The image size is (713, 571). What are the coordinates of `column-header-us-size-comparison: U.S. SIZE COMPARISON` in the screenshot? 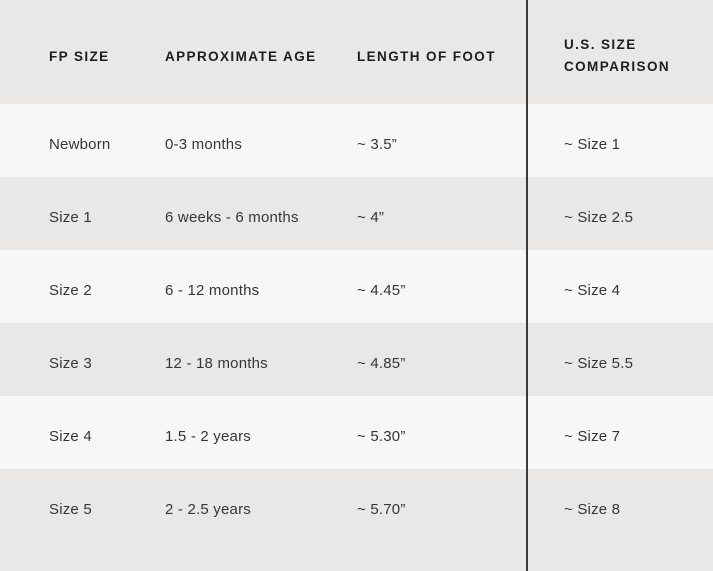 It's located at (620, 56).